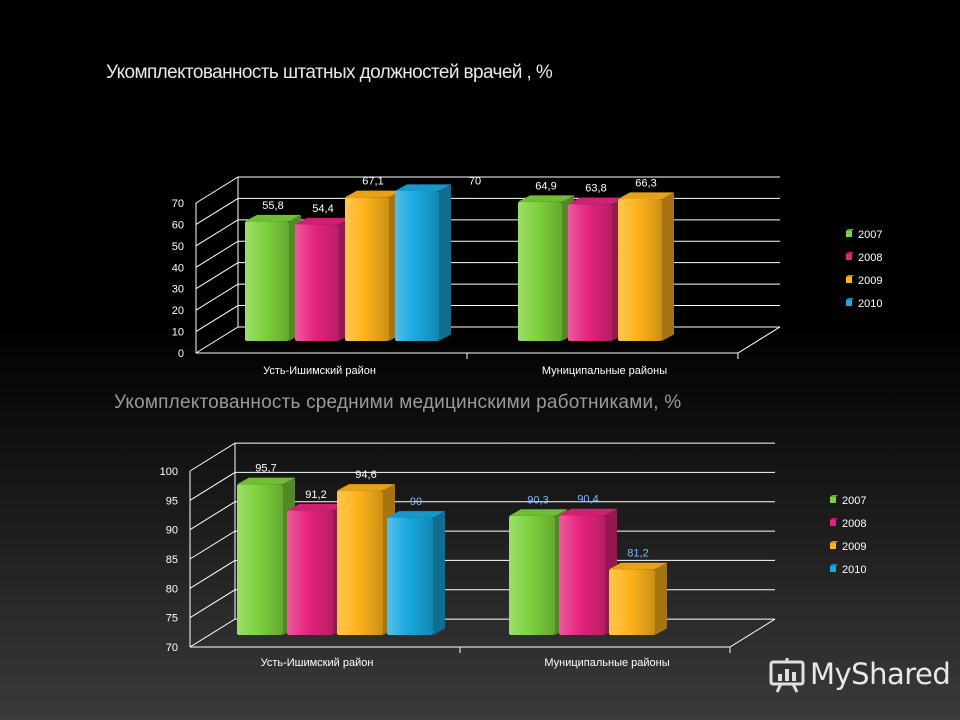 The image size is (960, 720). I want to click on y-tick-label: 30, so click(178, 290).